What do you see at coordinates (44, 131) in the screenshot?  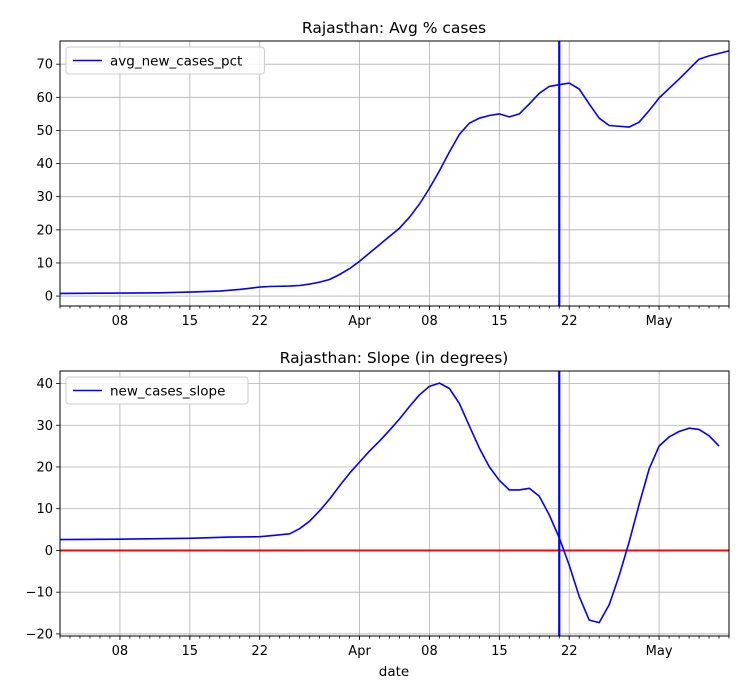 I see `y-tick-label: 50` at bounding box center [44, 131].